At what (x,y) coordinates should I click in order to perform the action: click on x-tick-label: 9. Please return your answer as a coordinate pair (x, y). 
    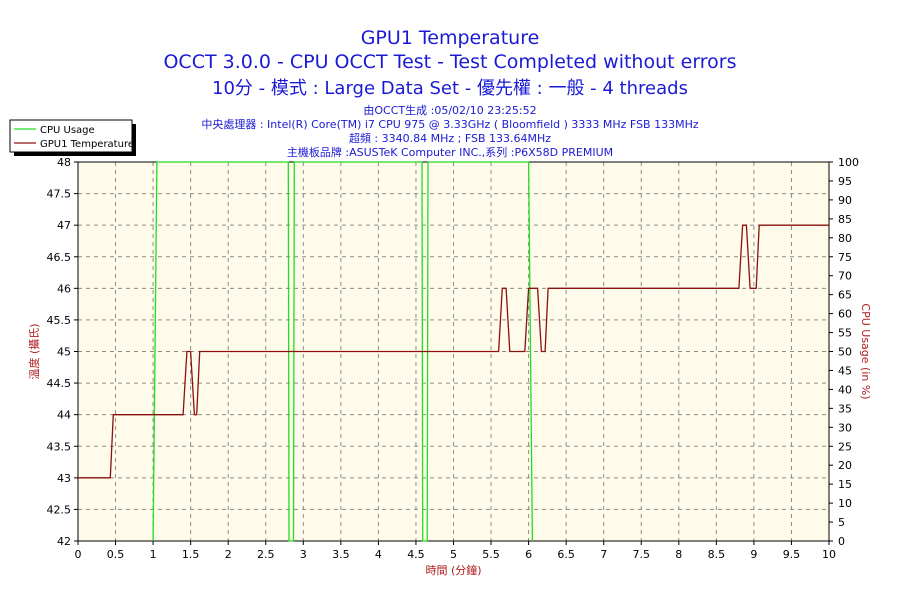
    Looking at the image, I should click on (753, 554).